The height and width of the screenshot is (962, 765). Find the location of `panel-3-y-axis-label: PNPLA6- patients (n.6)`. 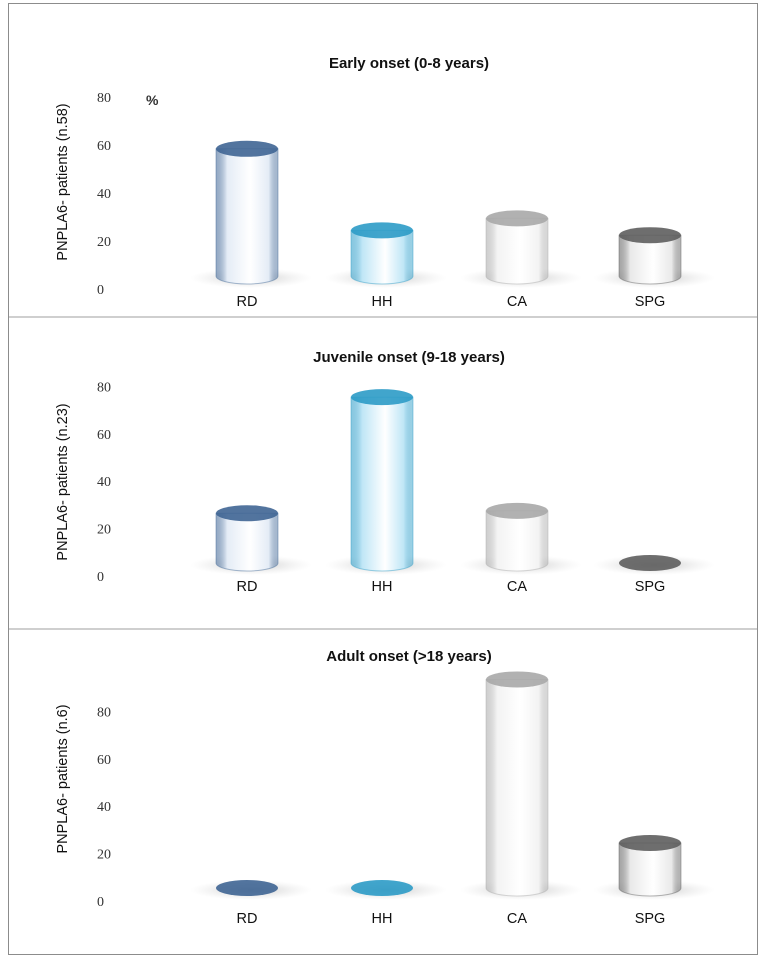

panel-3-y-axis-label: PNPLA6- patients (n.6) is located at coordinates (63, 778).